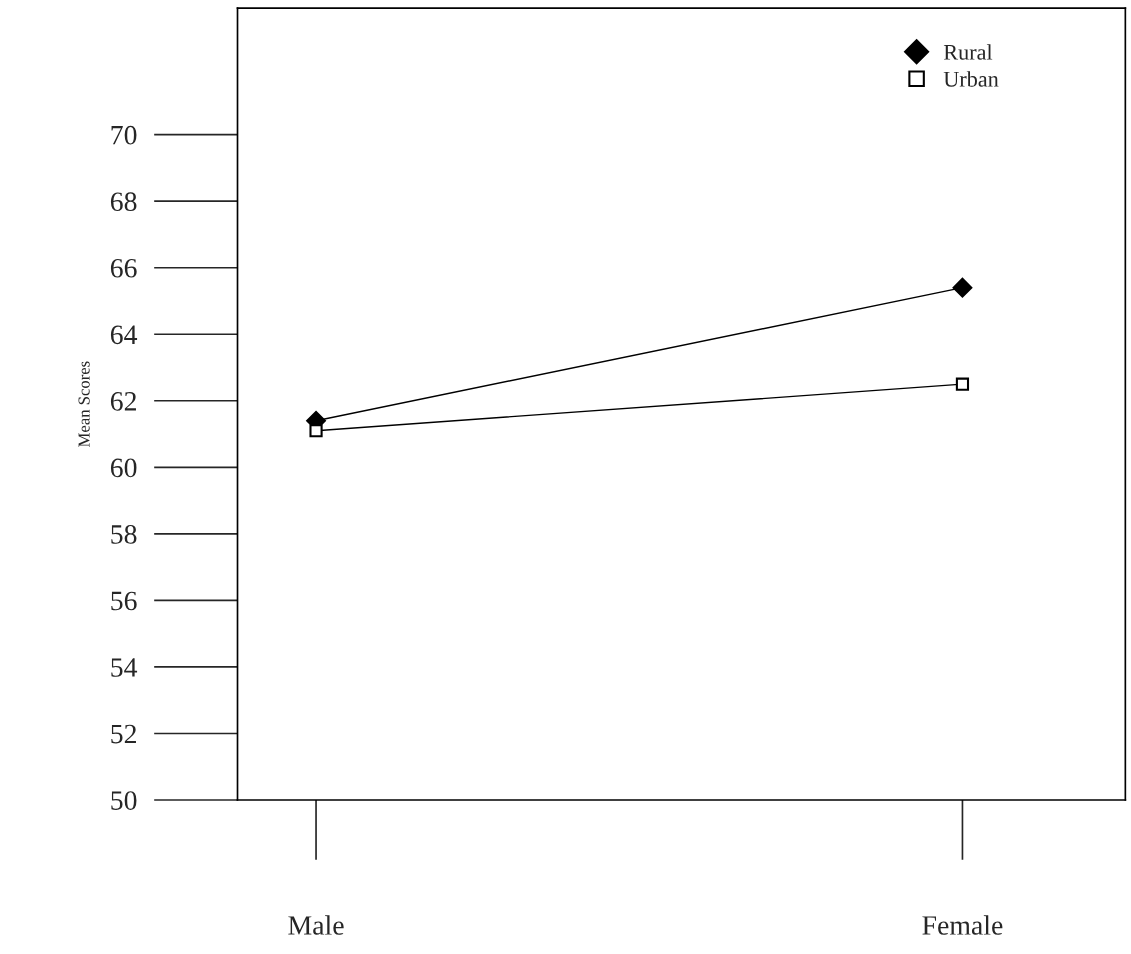 The image size is (1131, 954). What do you see at coordinates (84, 404) in the screenshot?
I see `y-axis-title: Mean Scores` at bounding box center [84, 404].